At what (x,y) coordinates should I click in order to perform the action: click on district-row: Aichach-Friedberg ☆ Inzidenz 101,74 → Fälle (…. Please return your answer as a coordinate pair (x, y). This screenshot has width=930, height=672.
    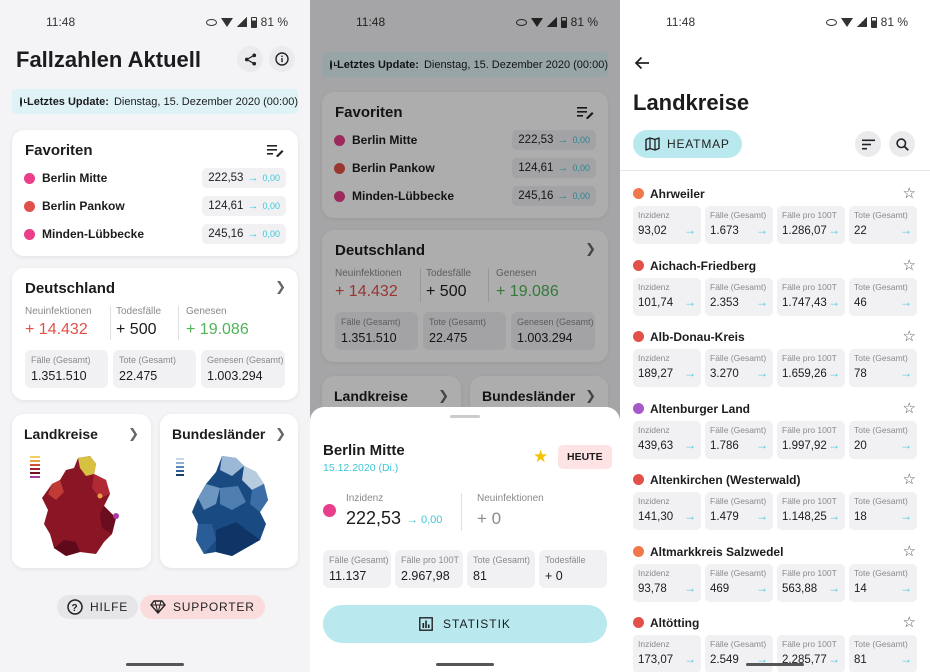
    Looking at the image, I should click on (775, 288).